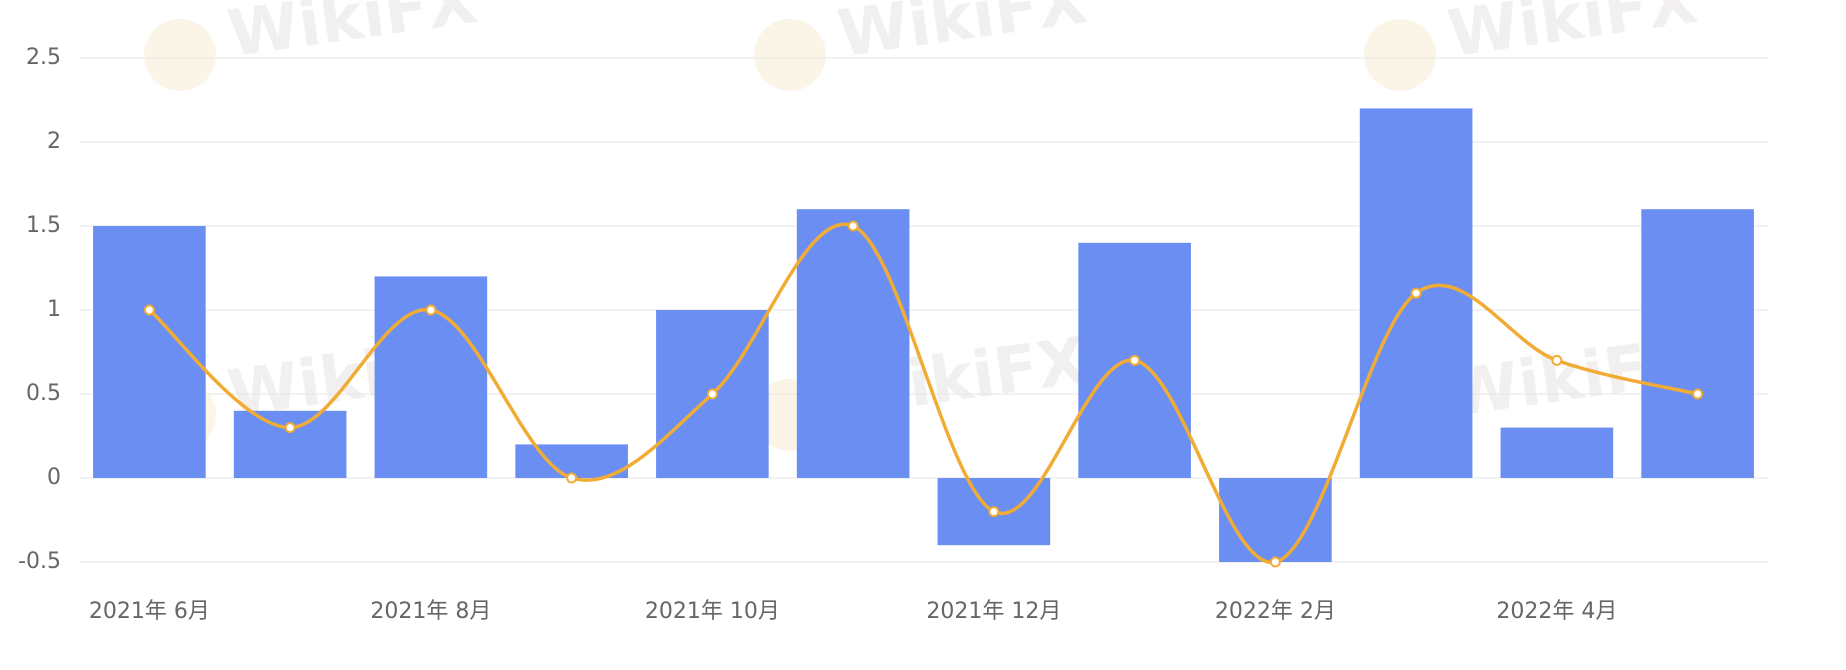 Image resolution: width=1846 pixels, height=670 pixels. What do you see at coordinates (54, 309) in the screenshot?
I see `y-tick-label: 1` at bounding box center [54, 309].